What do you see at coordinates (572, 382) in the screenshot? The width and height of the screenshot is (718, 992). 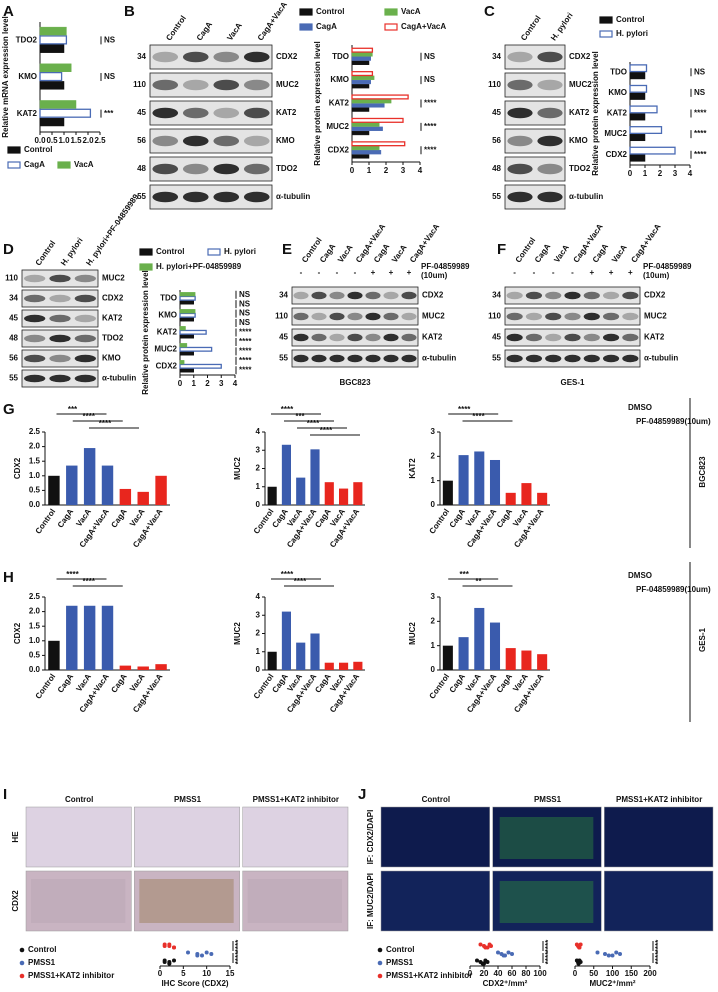 I see `blot-caption: GES-1` at bounding box center [572, 382].